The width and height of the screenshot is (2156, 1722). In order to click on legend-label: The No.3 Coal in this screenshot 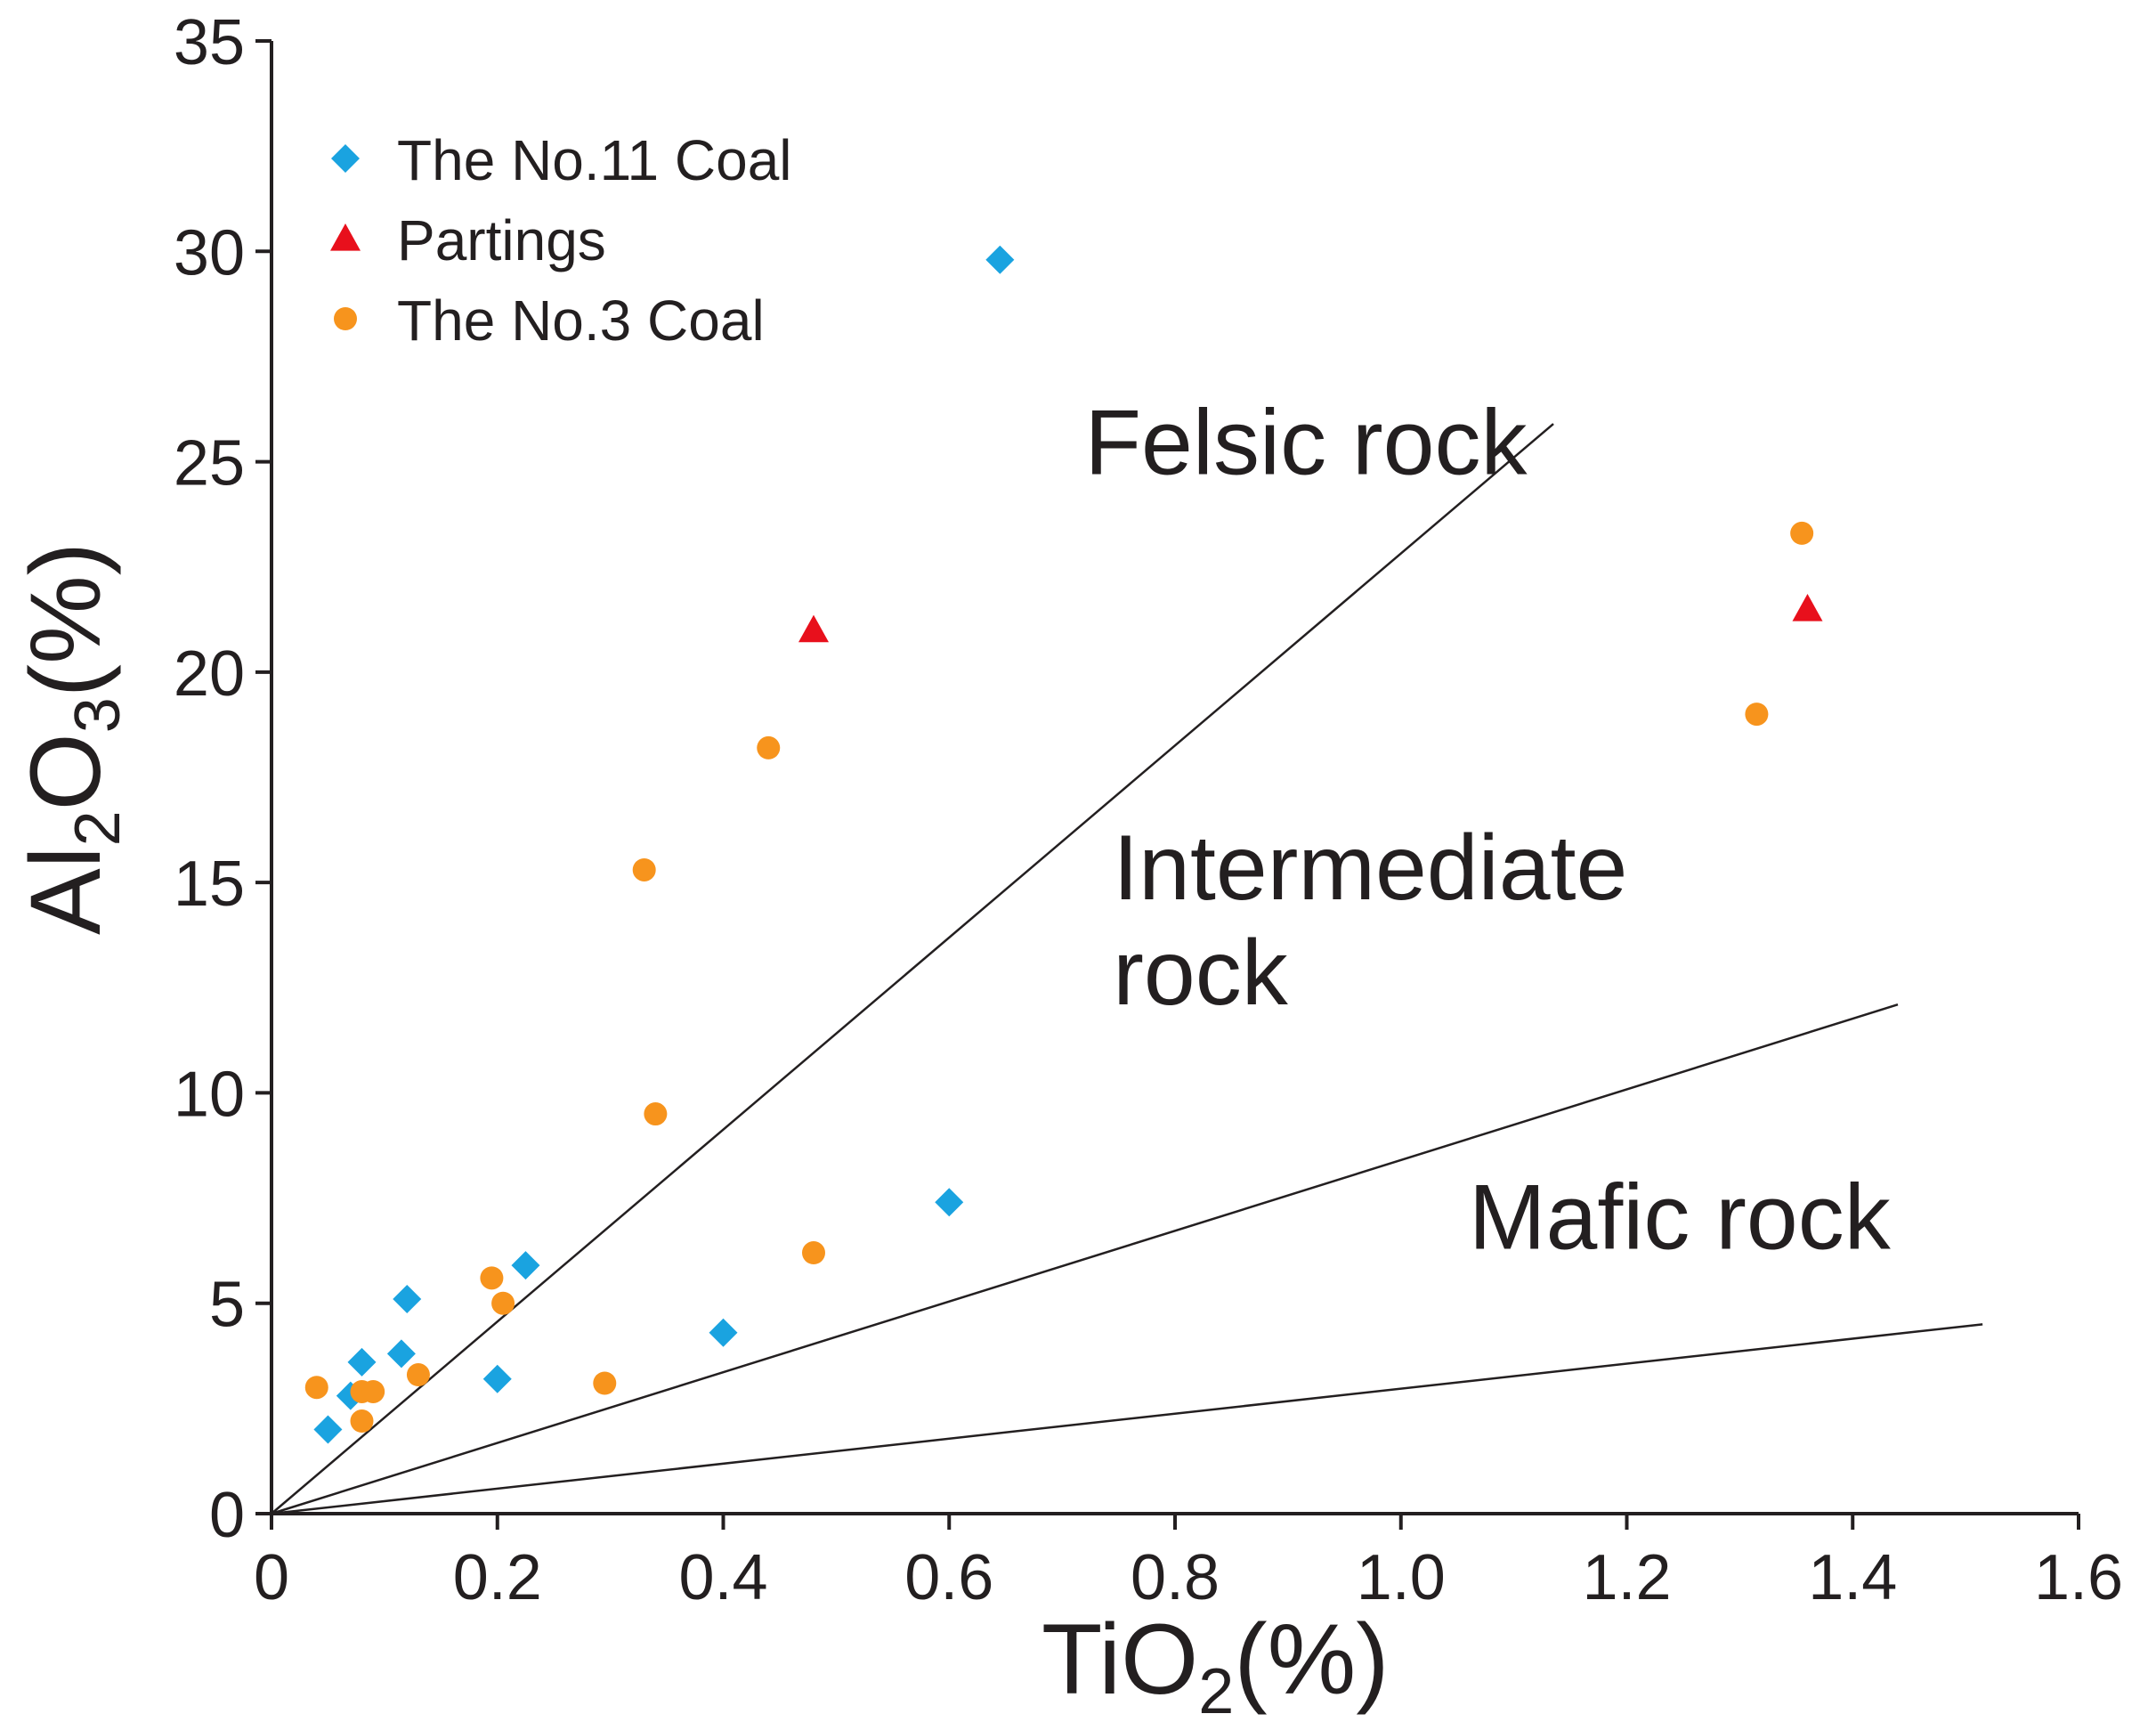, I will do `click(581, 320)`.